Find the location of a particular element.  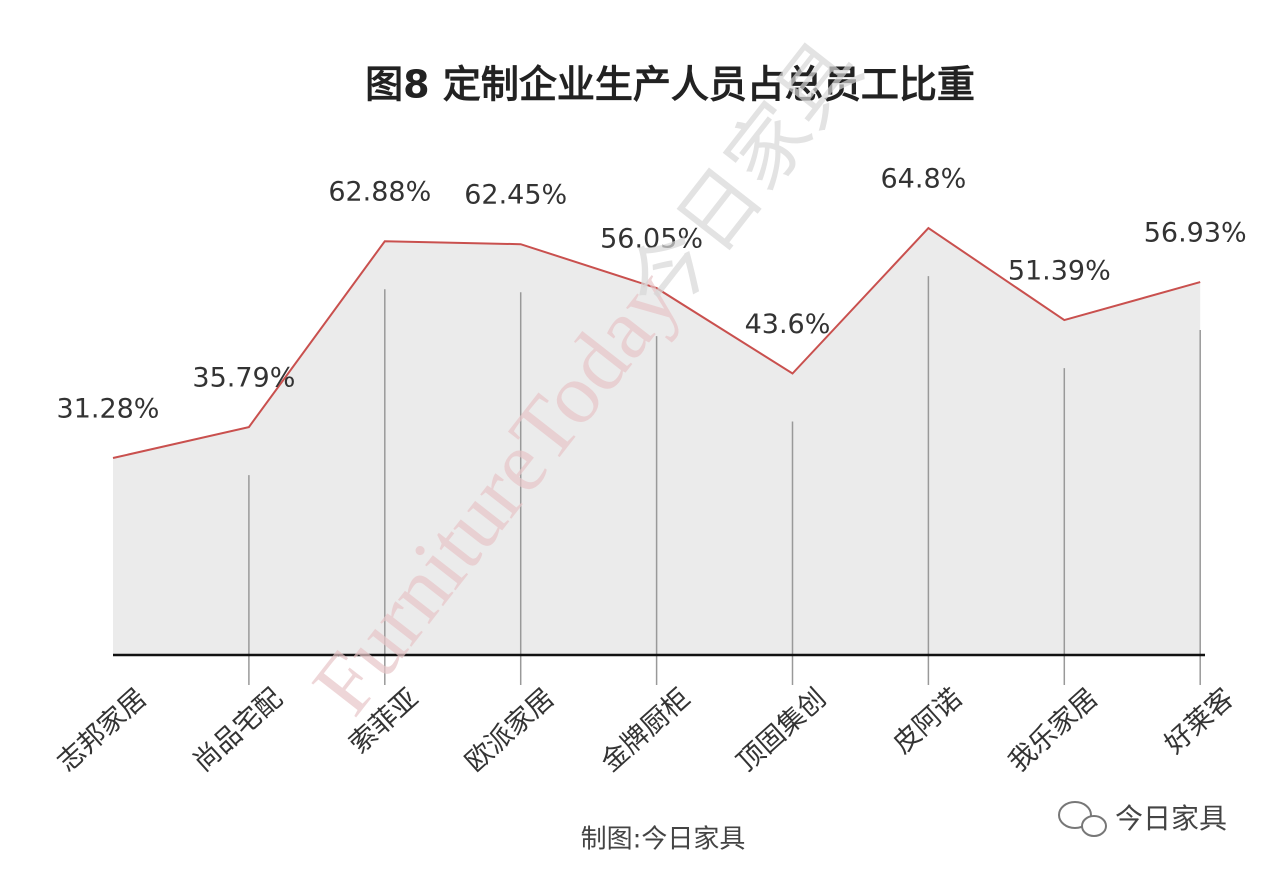

value-label: 62.45% is located at coordinates (515, 195).